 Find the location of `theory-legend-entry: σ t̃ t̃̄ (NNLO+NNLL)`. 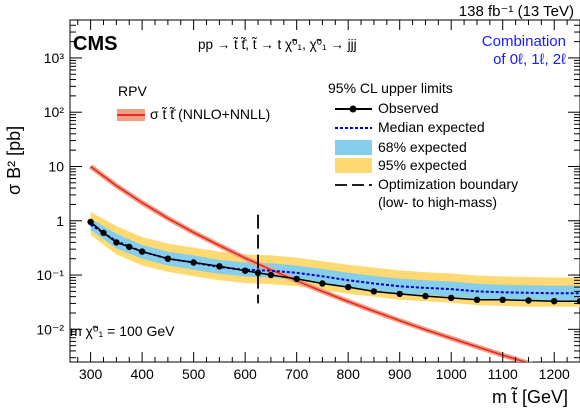

theory-legend-entry: σ t̃ t̃̄ (NNLO+NNLL) is located at coordinates (210, 114).